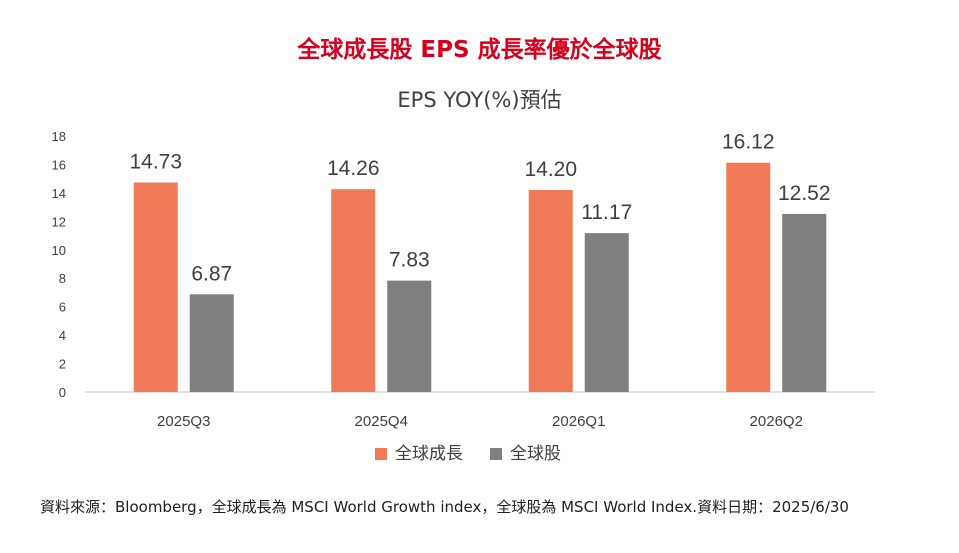 Image resolution: width=959 pixels, height=553 pixels. What do you see at coordinates (59, 250) in the screenshot?
I see `y-tick-label: 10` at bounding box center [59, 250].